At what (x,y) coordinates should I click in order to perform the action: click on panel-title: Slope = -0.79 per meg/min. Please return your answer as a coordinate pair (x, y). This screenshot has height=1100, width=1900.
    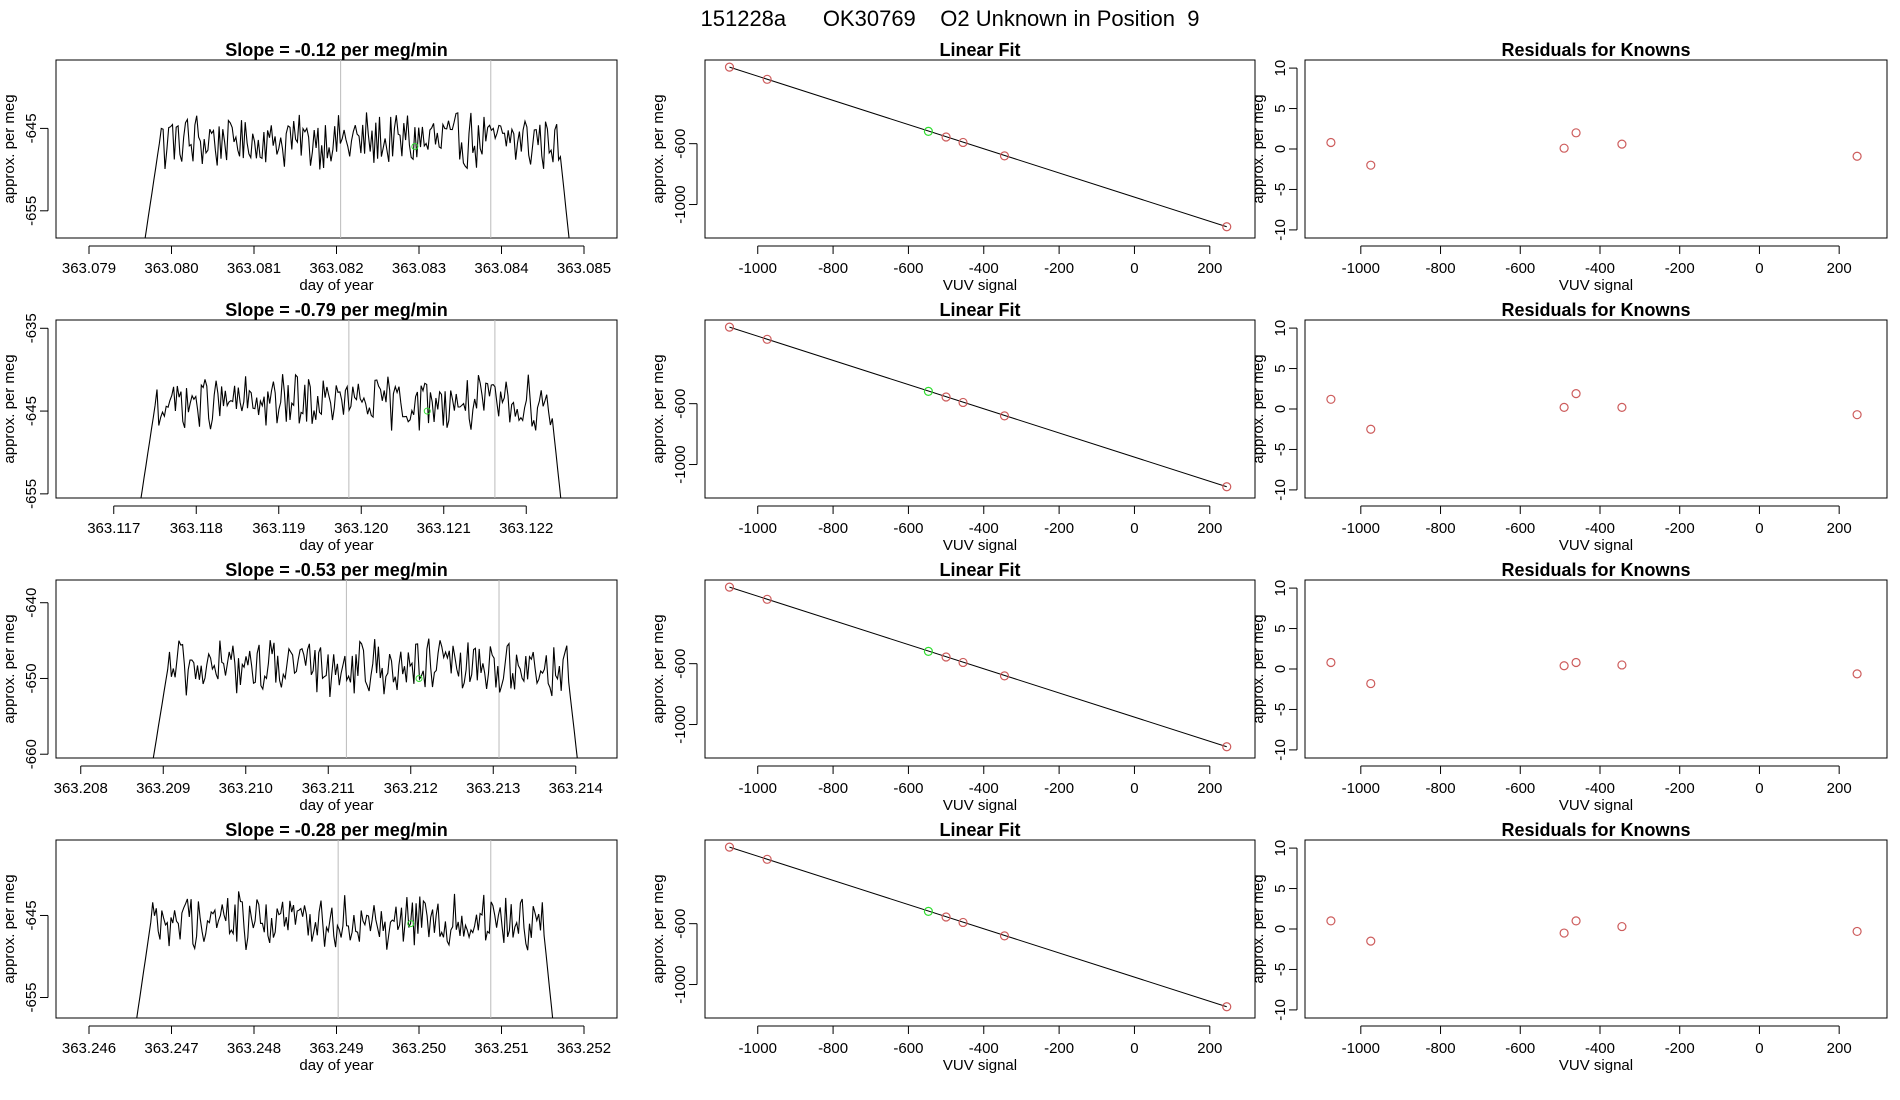
    Looking at the image, I should click on (336, 310).